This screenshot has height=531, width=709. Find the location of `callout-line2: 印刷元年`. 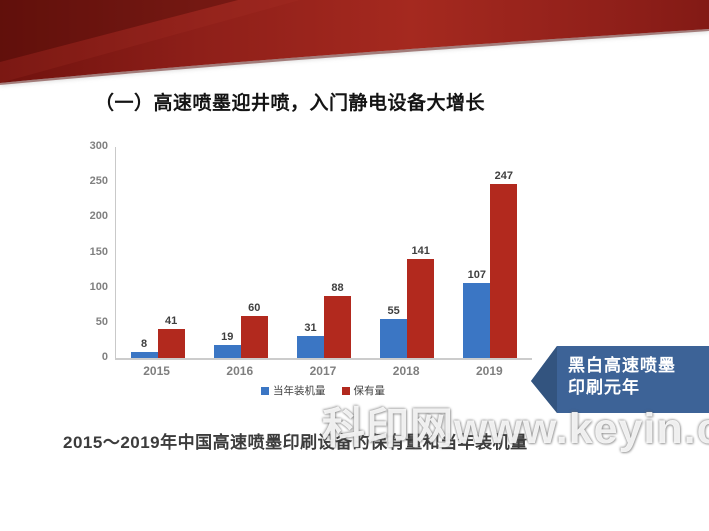

callout-line2: 印刷元年 is located at coordinates (604, 387).